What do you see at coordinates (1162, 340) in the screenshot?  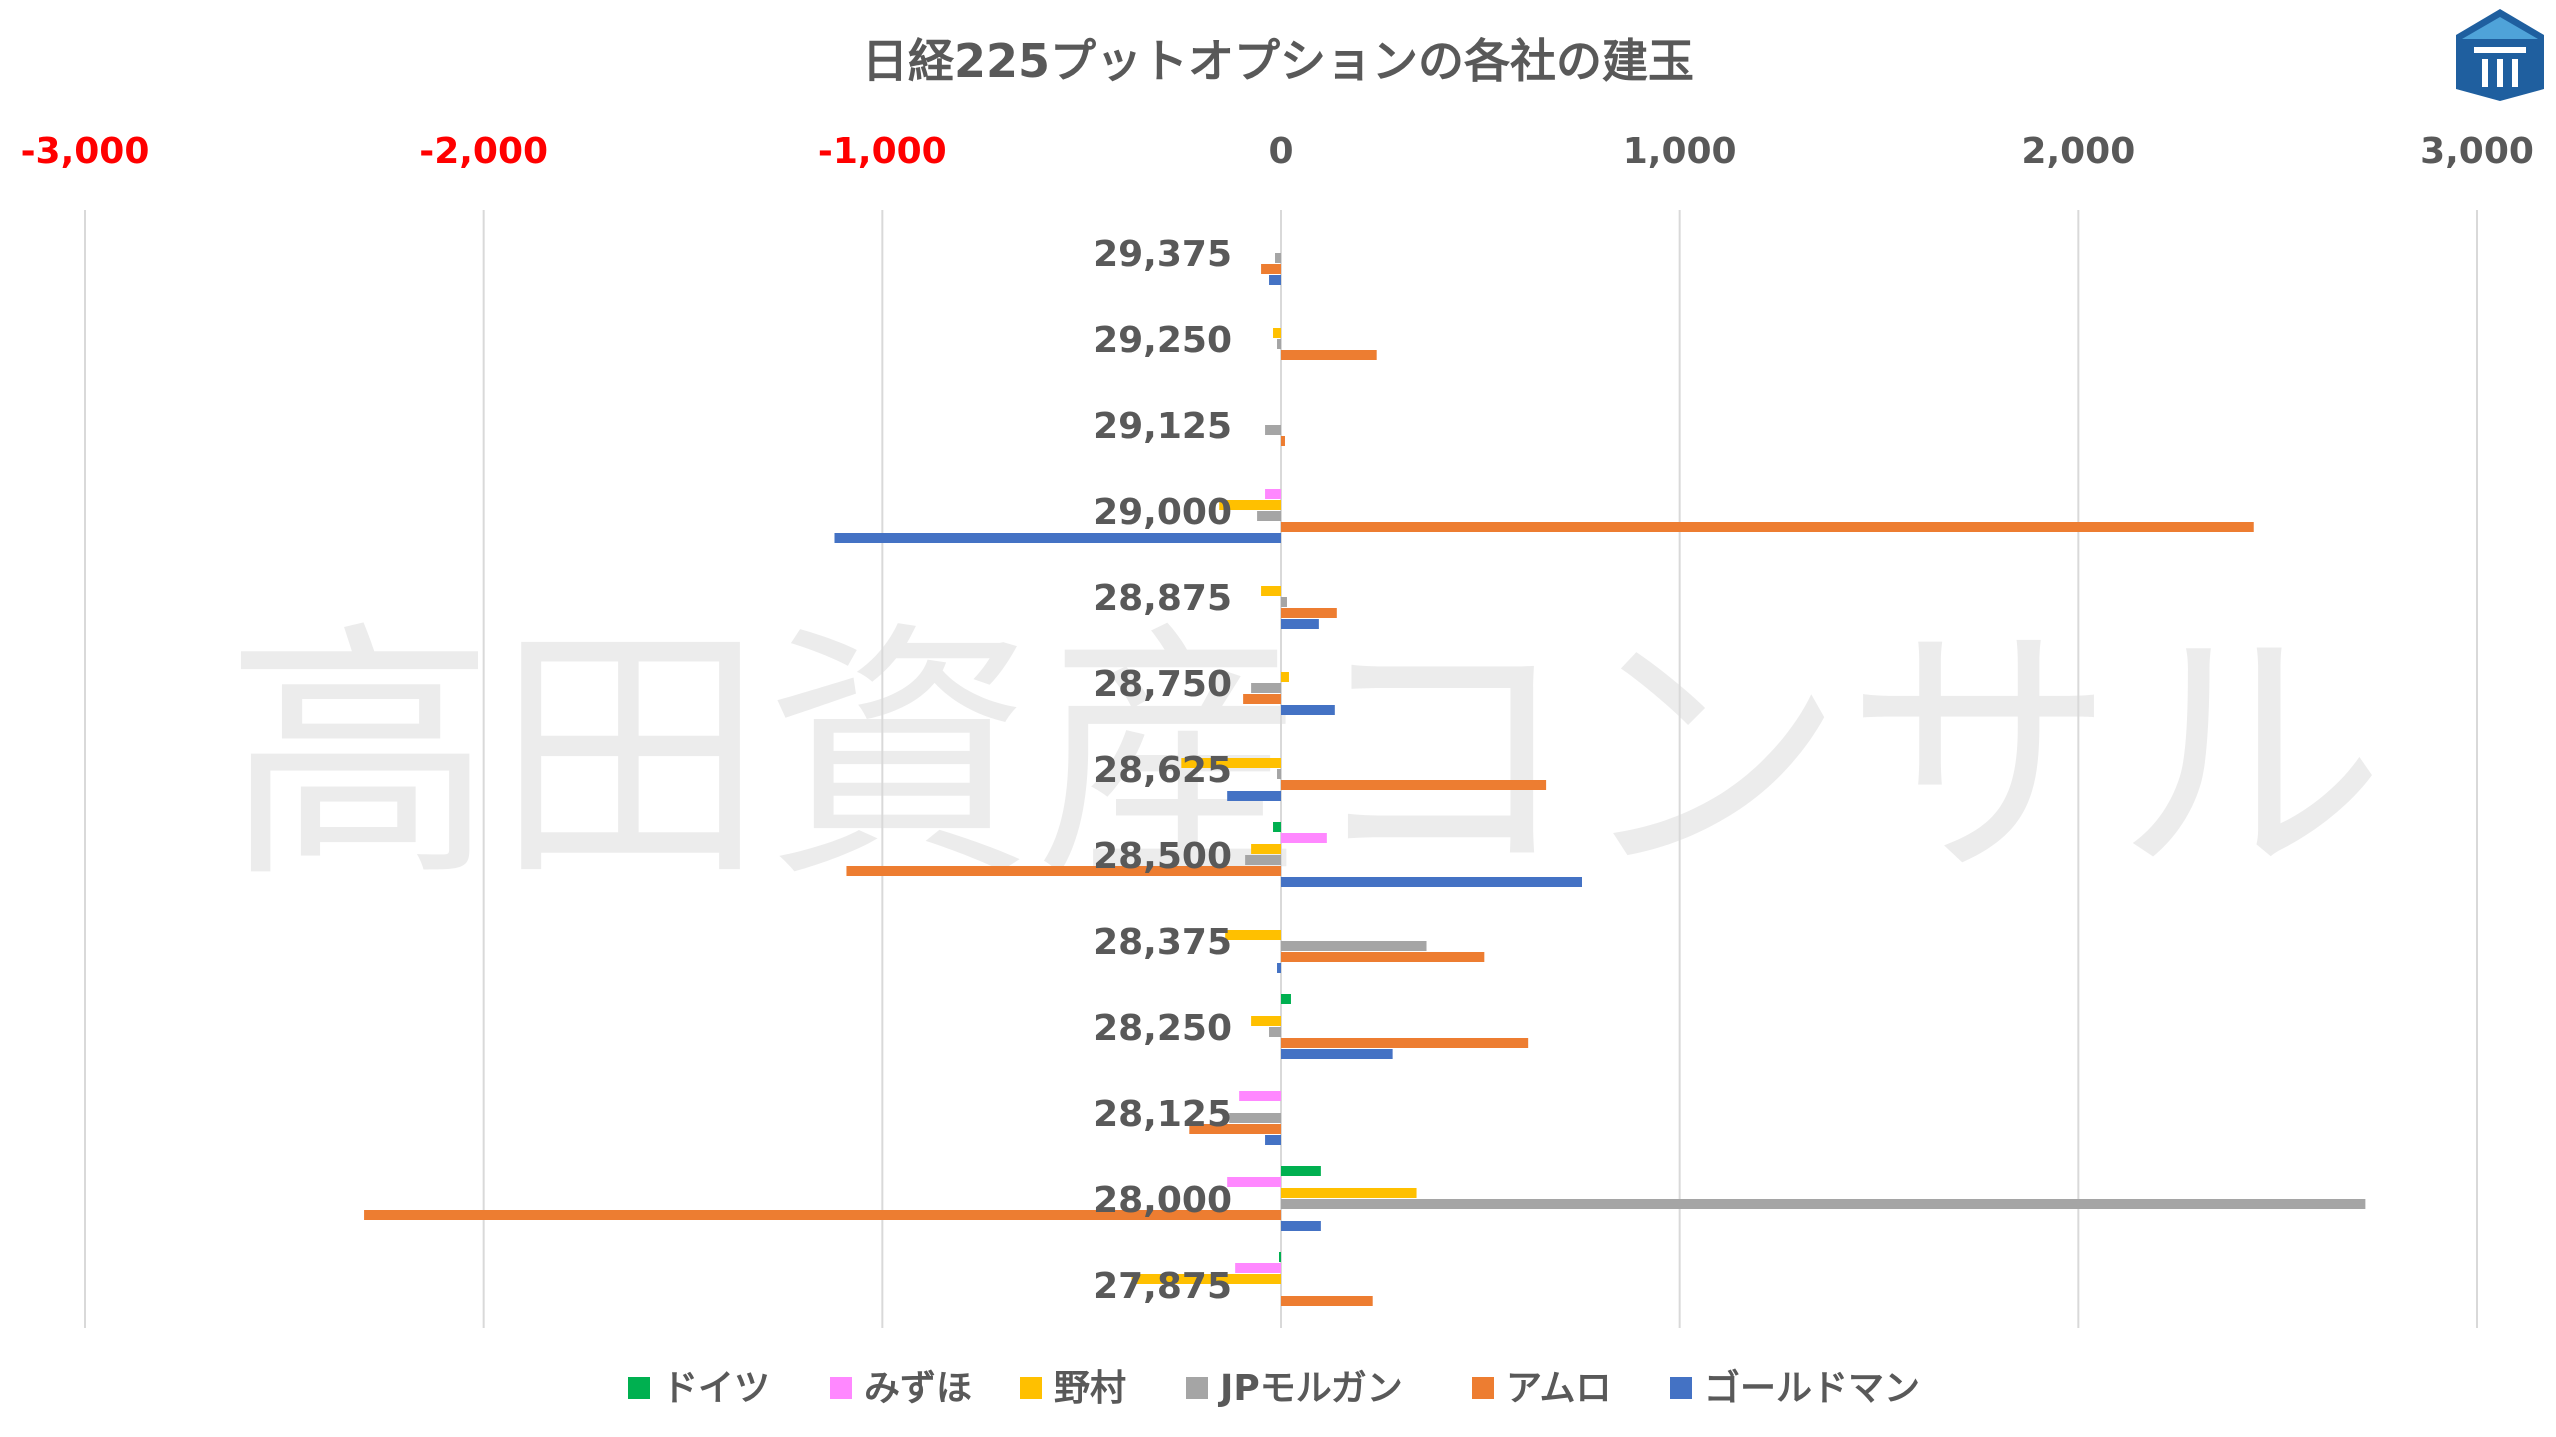 I see `category-label: 29,250` at bounding box center [1162, 340].